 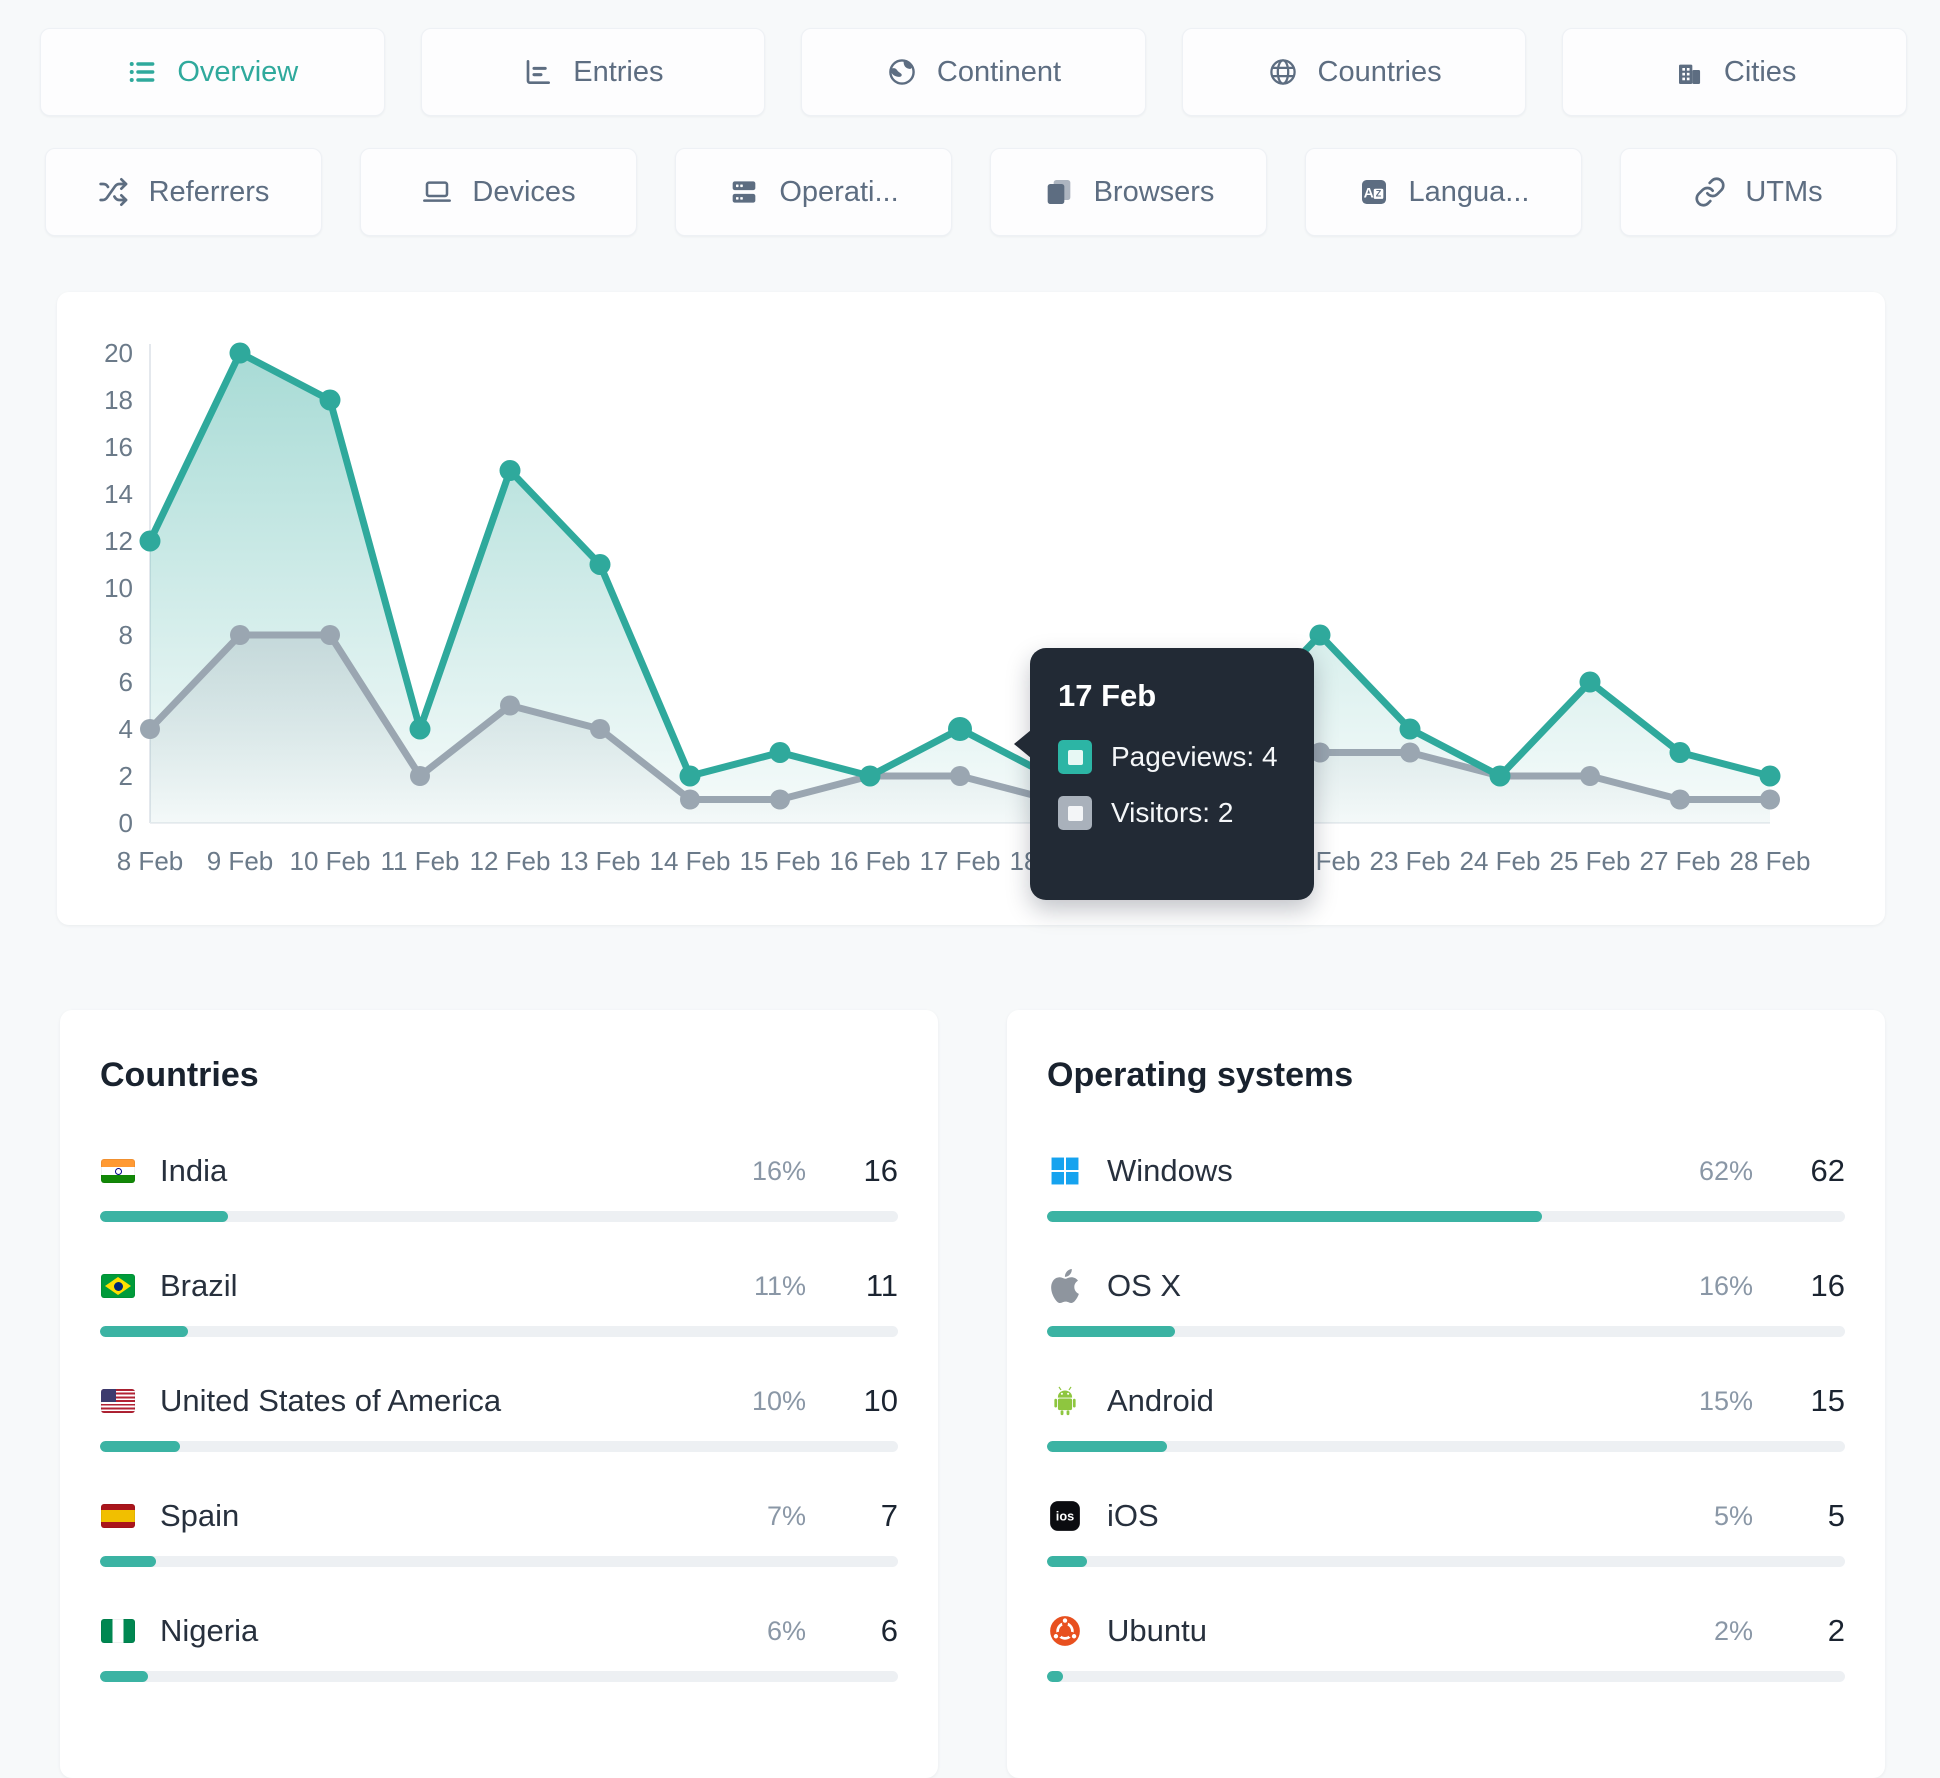 I want to click on svg-text: 17 Feb, so click(x=960, y=861).